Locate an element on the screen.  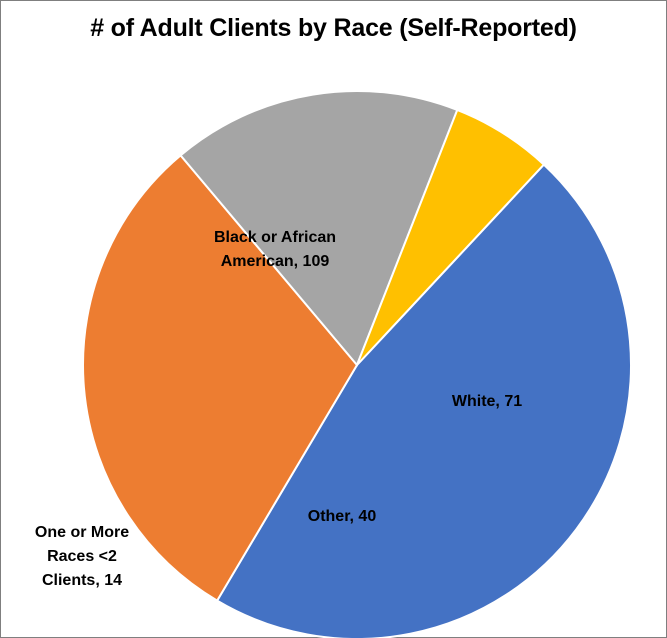
data-label-line: American, 109 is located at coordinates (275, 261).